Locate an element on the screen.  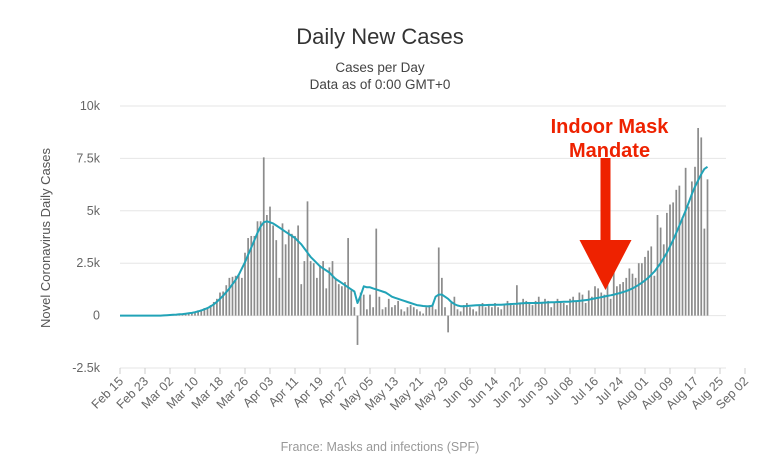
annotation-label: Indoor Mask is located at coordinates (610, 127).